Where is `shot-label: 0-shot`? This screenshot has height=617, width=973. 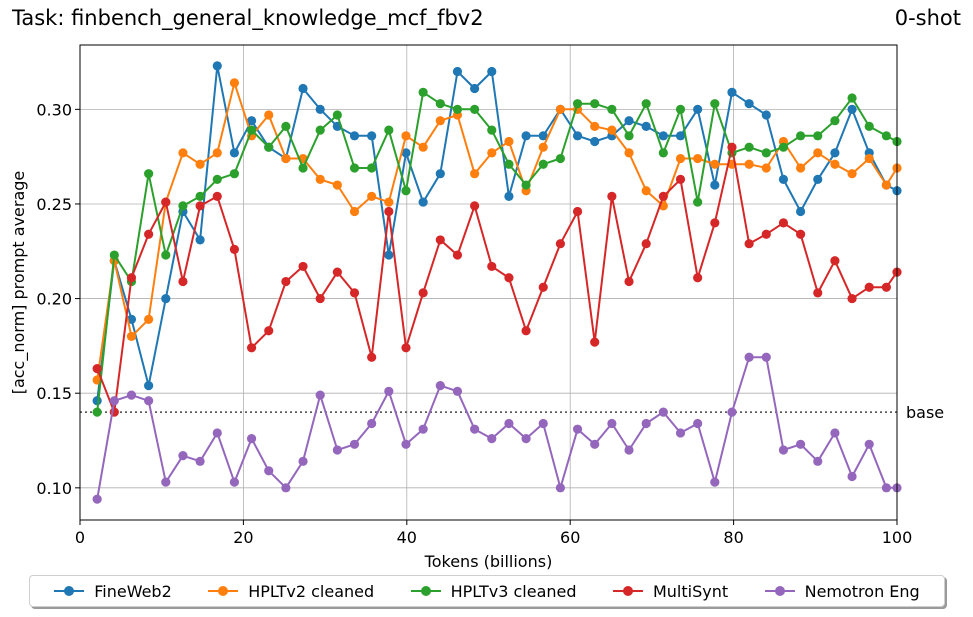
shot-label: 0-shot is located at coordinates (927, 18).